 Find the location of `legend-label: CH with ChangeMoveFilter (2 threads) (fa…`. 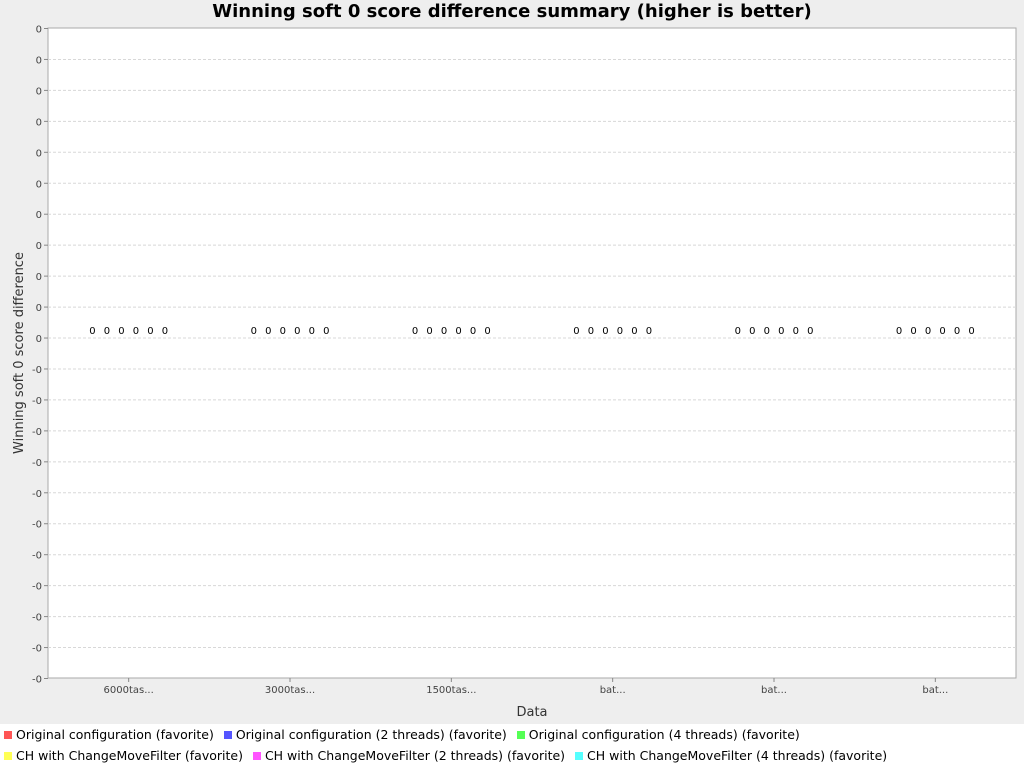

legend-label: CH with ChangeMoveFilter (2 threads) (fa… is located at coordinates (415, 755).